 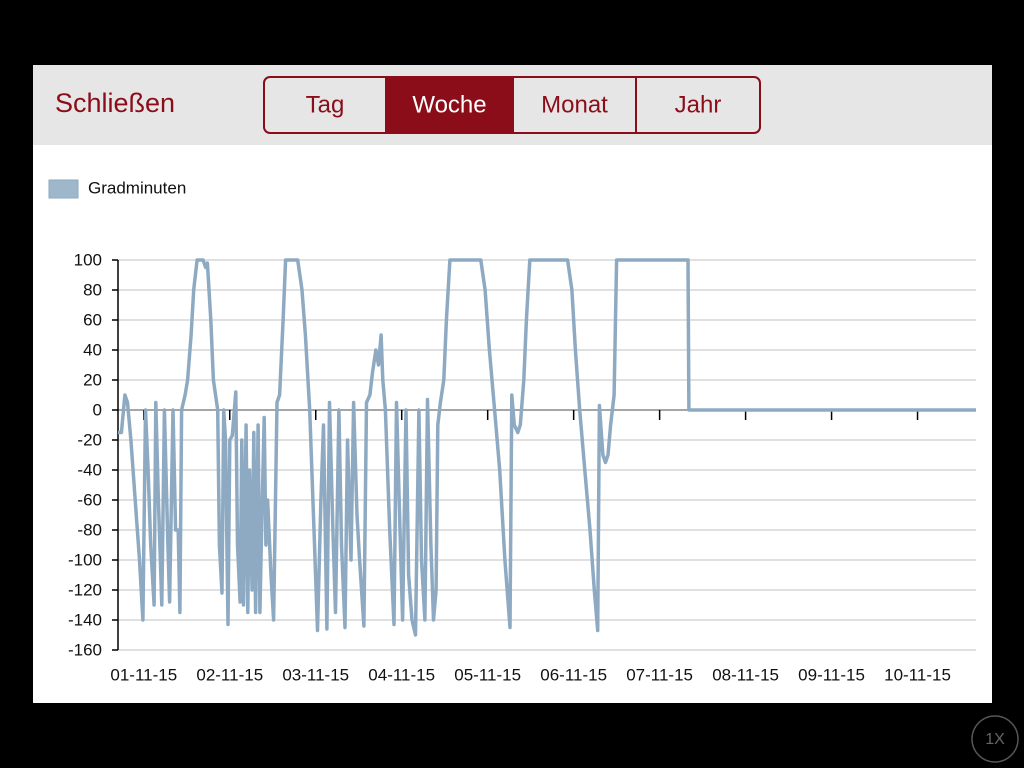 I want to click on x-tick-label: 07-11-15, so click(x=659, y=674).